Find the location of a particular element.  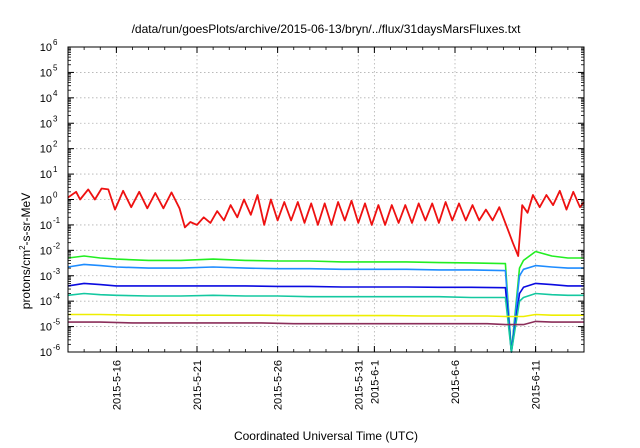

y-axis-label-sup: 2 is located at coordinates (22, 247).